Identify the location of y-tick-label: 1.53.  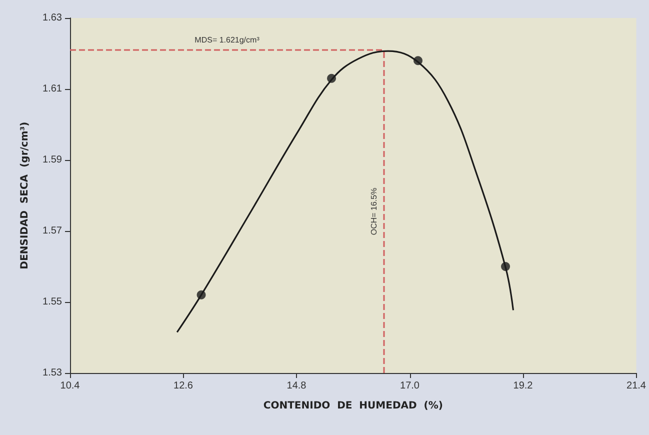
(52, 373).